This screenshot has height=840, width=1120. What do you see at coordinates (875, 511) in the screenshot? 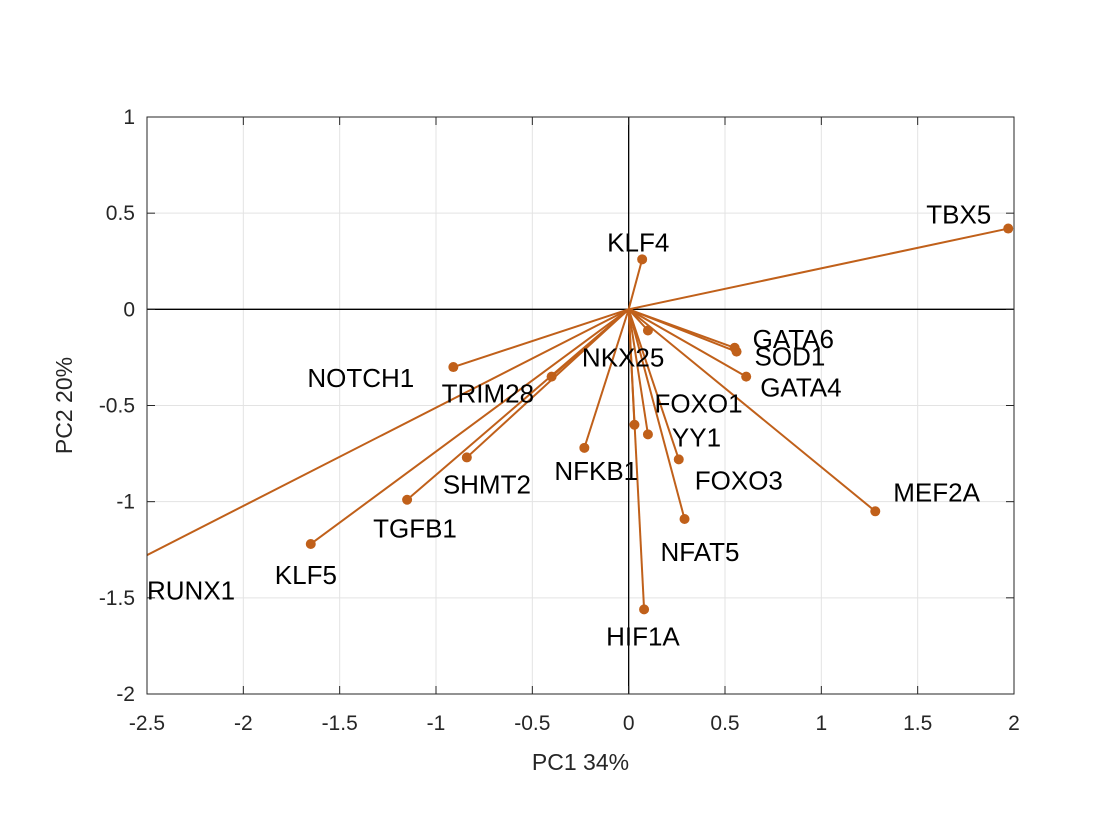
I see `point-mef2a` at bounding box center [875, 511].